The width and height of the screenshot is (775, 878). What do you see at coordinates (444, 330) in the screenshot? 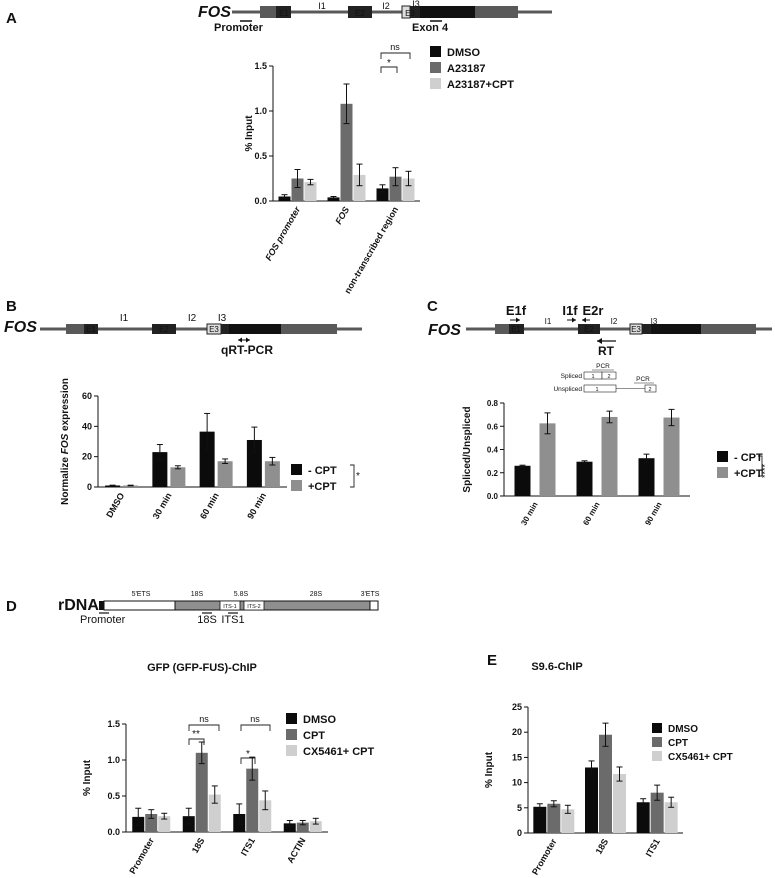
I see `panel-c-gene-name: FOS` at bounding box center [444, 330].